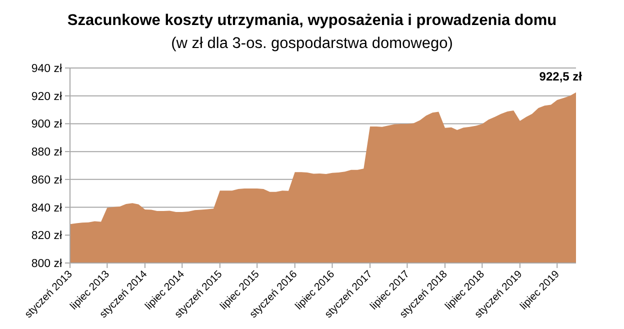 The image size is (624, 329). I want to click on y-tick-label: 920 zł, so click(46, 96).